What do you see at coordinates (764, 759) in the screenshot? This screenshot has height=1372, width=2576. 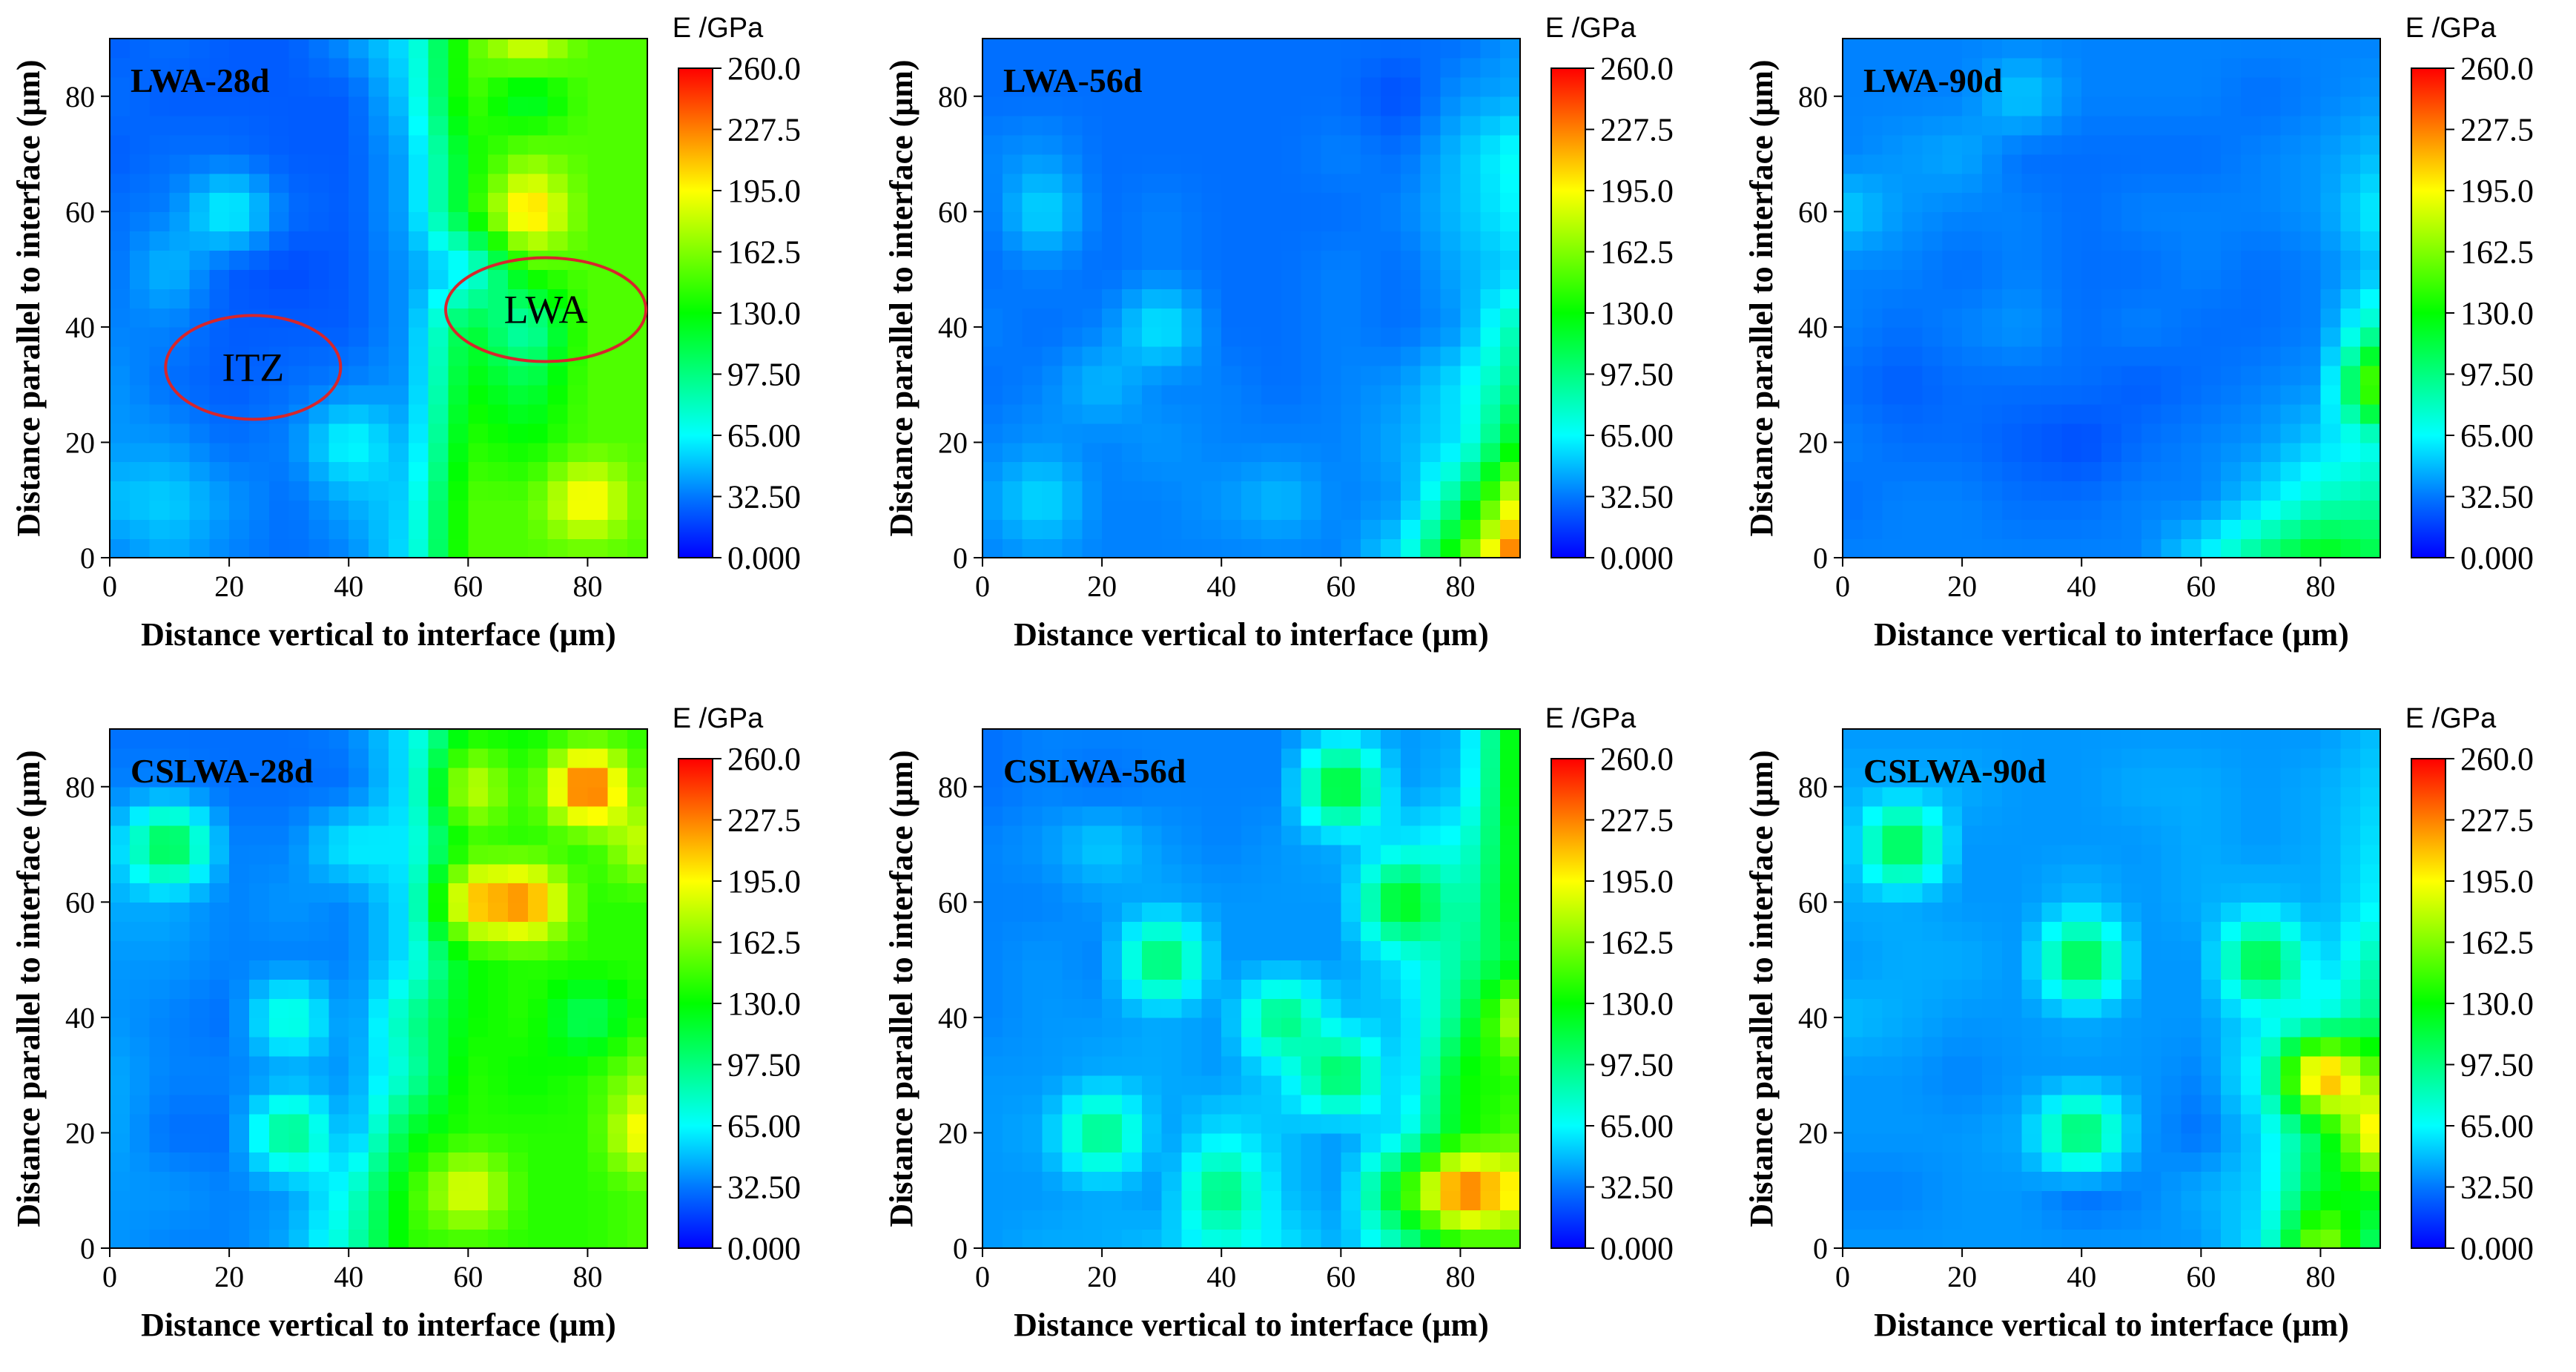 I see `colorbar-tick-label: 260.0` at bounding box center [764, 759].